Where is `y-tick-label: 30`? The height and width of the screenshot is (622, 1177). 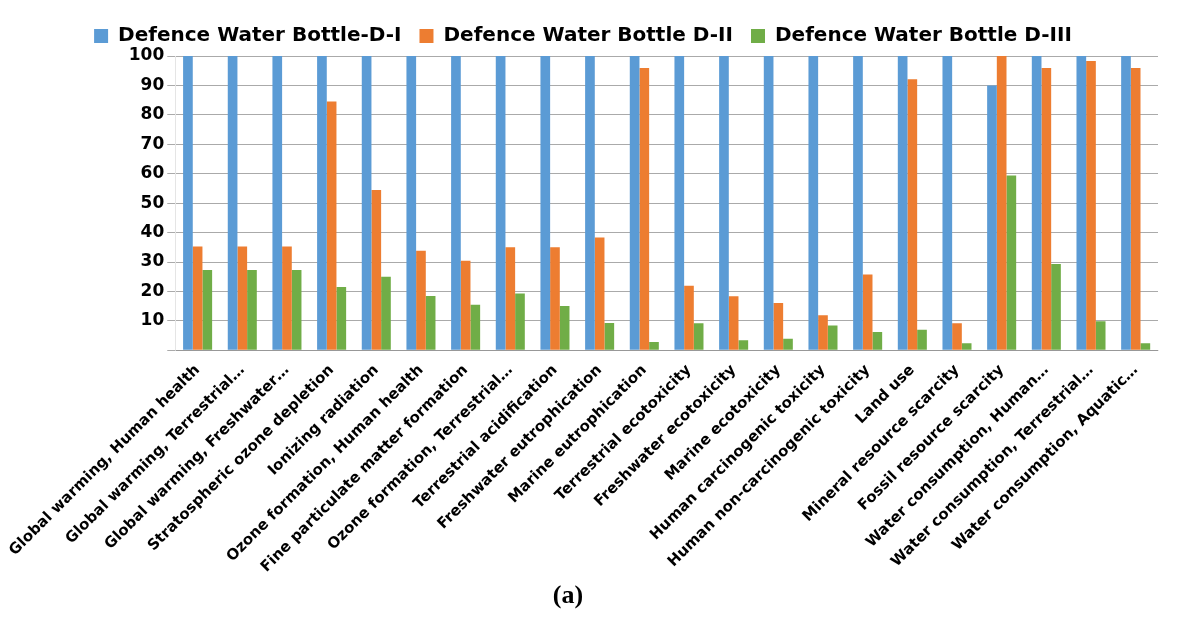
y-tick-label: 30 is located at coordinates (152, 260).